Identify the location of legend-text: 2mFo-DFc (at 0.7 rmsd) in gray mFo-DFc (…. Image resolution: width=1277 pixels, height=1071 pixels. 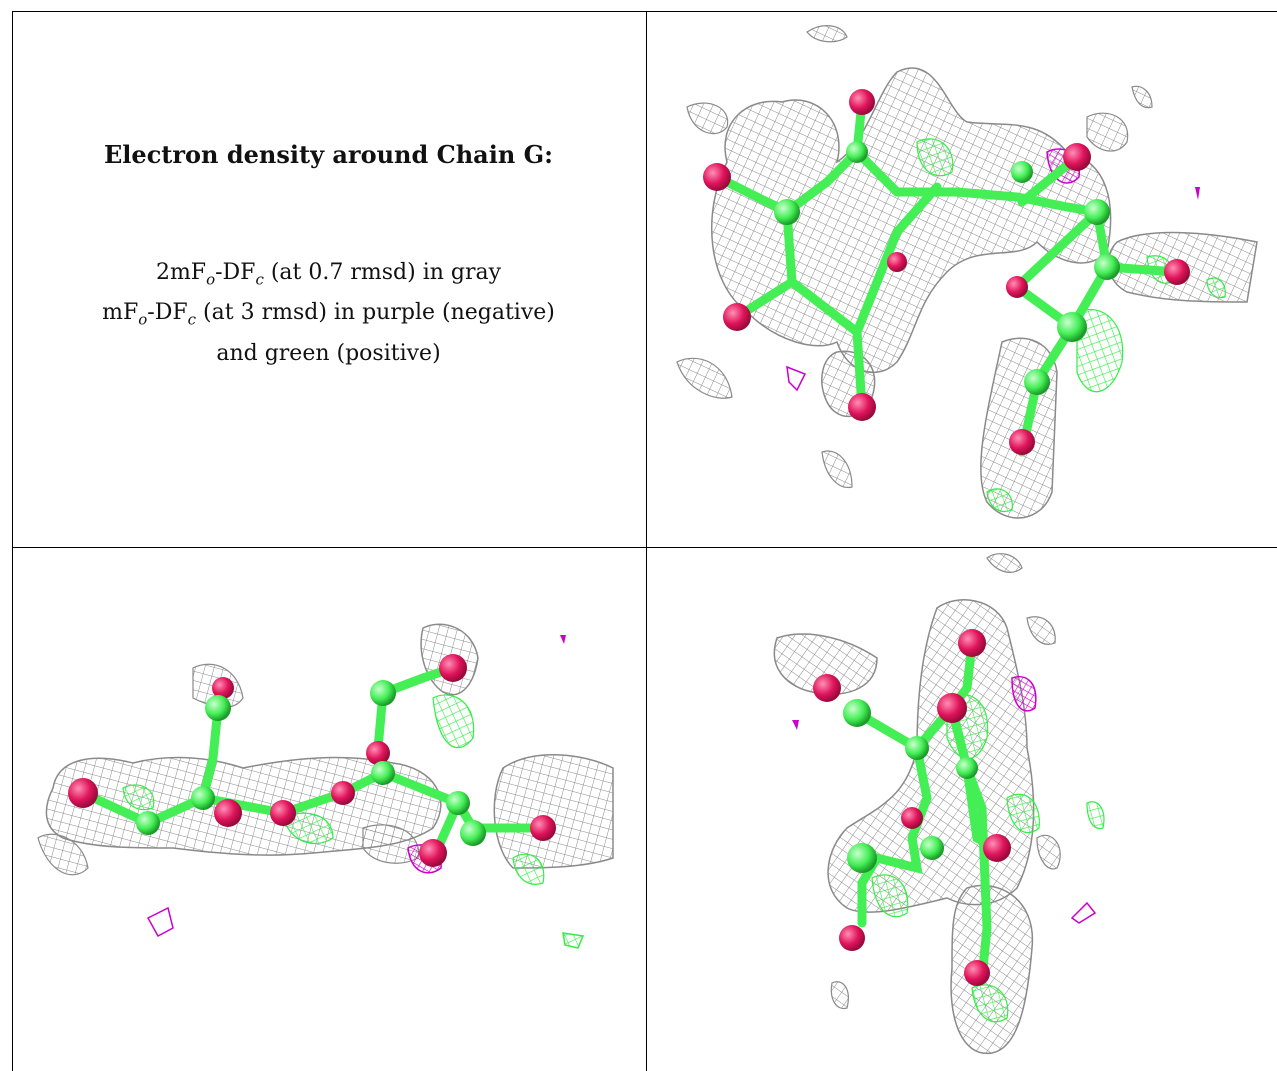
(328, 313).